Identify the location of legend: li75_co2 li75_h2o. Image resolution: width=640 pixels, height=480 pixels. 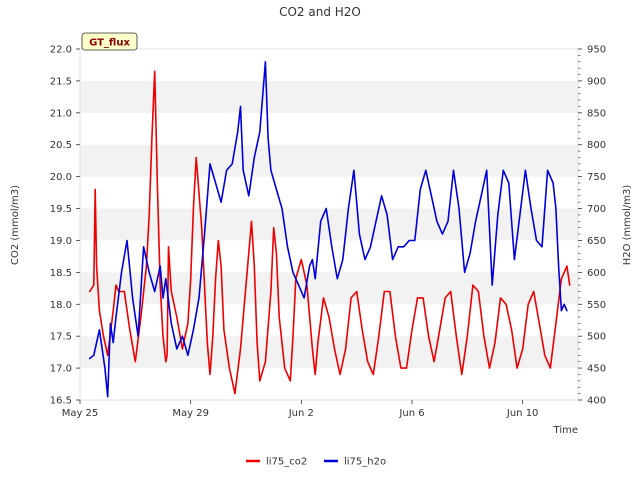
(316, 462).